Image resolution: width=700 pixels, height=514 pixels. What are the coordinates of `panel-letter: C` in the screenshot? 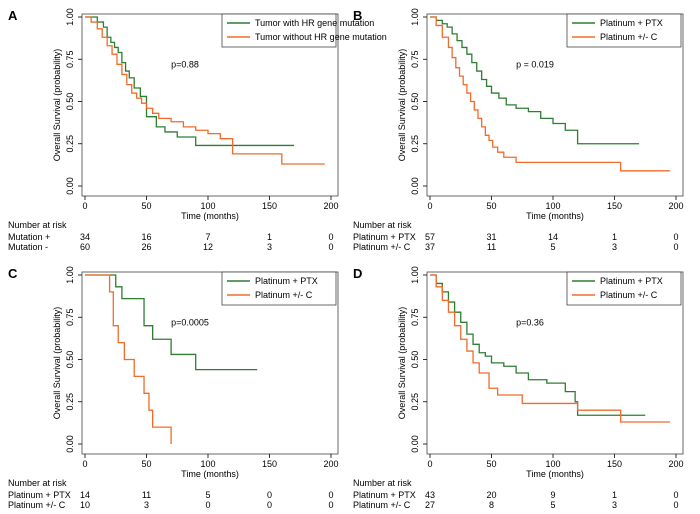 It's located at (13, 273).